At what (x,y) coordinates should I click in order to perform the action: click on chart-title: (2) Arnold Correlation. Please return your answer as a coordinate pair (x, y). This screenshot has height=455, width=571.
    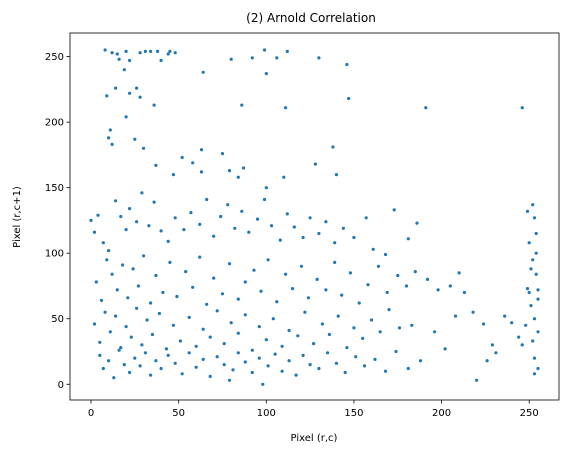
    Looking at the image, I should click on (311, 18).